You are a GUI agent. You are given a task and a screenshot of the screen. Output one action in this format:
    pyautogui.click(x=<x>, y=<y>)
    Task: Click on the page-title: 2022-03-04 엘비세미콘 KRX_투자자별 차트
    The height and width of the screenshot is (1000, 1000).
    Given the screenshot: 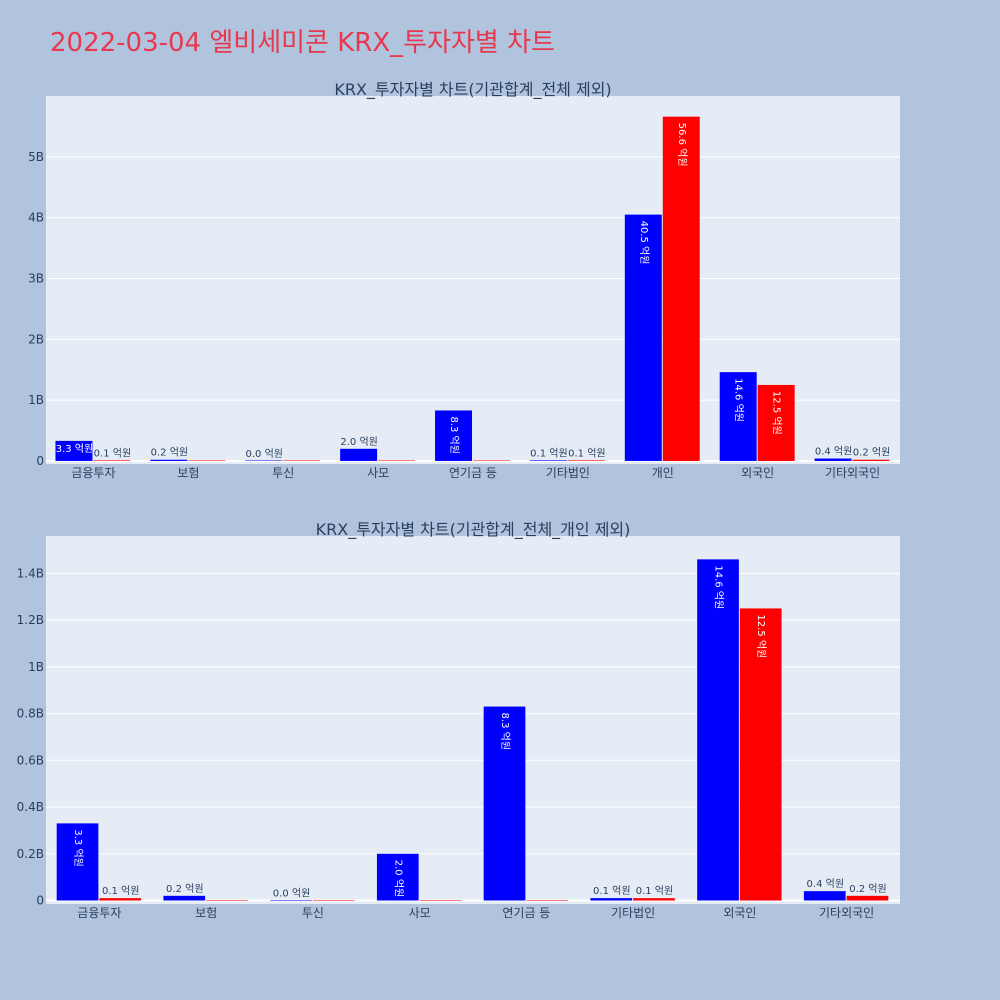 What is the action you would take?
    pyautogui.click(x=302, y=43)
    